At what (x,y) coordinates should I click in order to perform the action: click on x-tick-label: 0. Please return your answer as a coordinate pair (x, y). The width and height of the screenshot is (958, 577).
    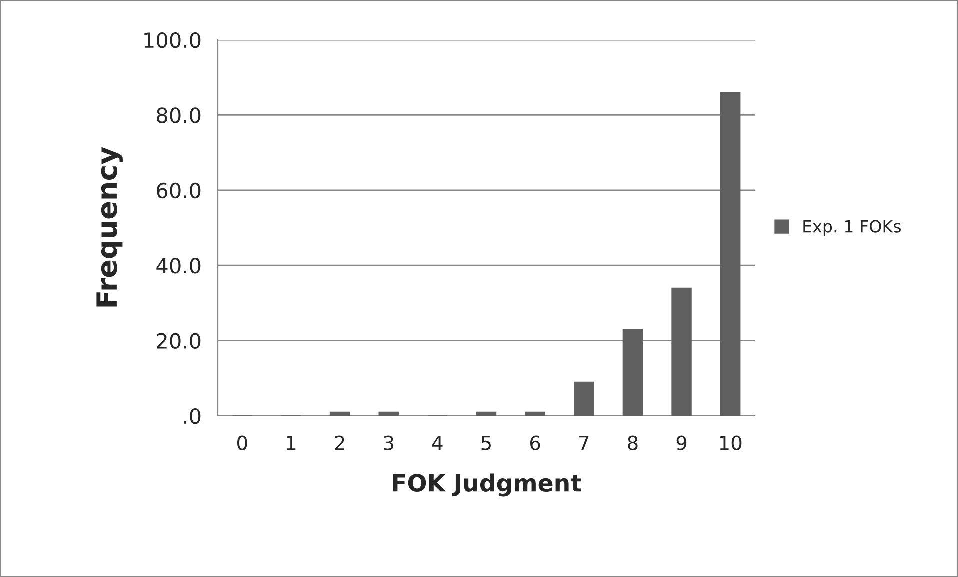
    Looking at the image, I should click on (243, 443).